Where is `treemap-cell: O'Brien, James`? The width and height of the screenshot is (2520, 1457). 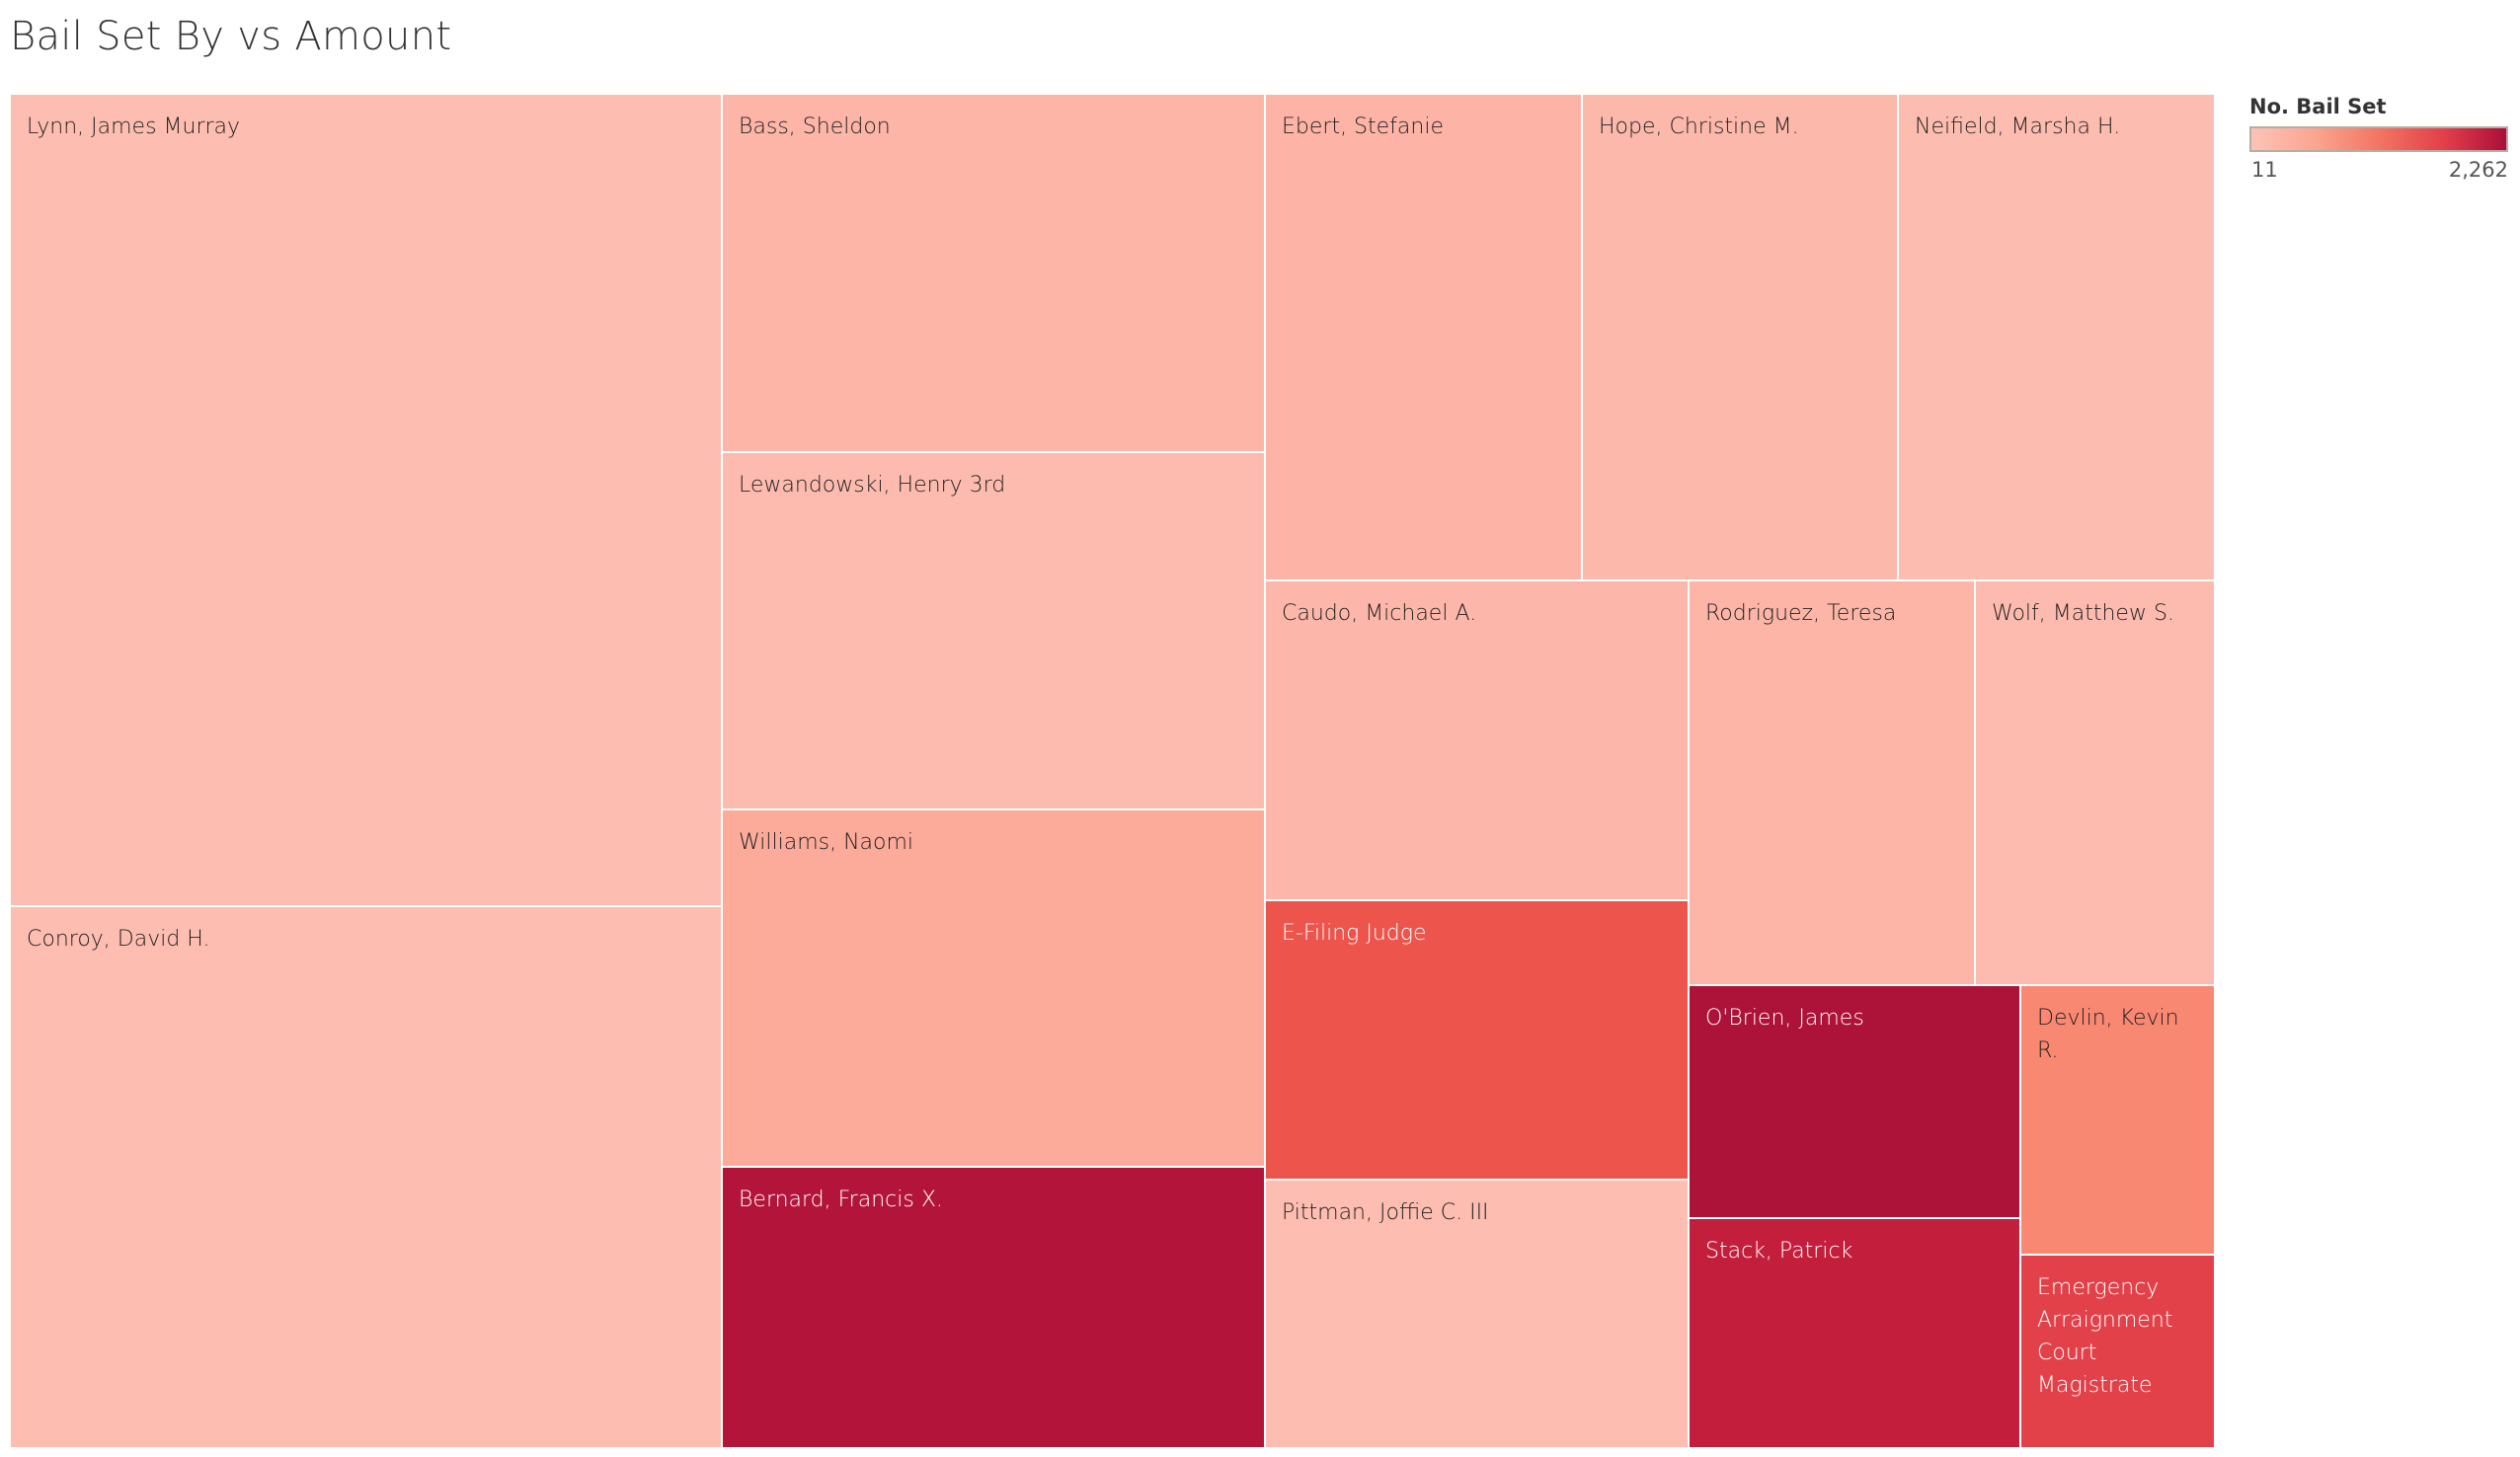
treemap-cell: O'Brien, James is located at coordinates (1854, 1101).